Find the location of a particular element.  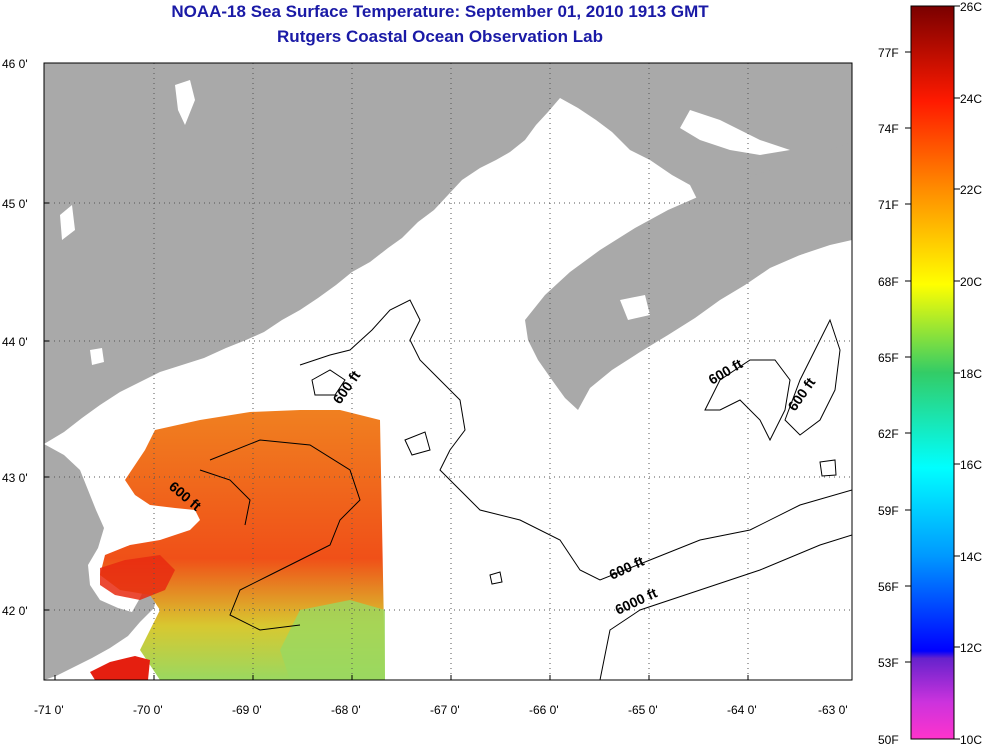

colorbar-celsius-label: 20C is located at coordinates (971, 282).